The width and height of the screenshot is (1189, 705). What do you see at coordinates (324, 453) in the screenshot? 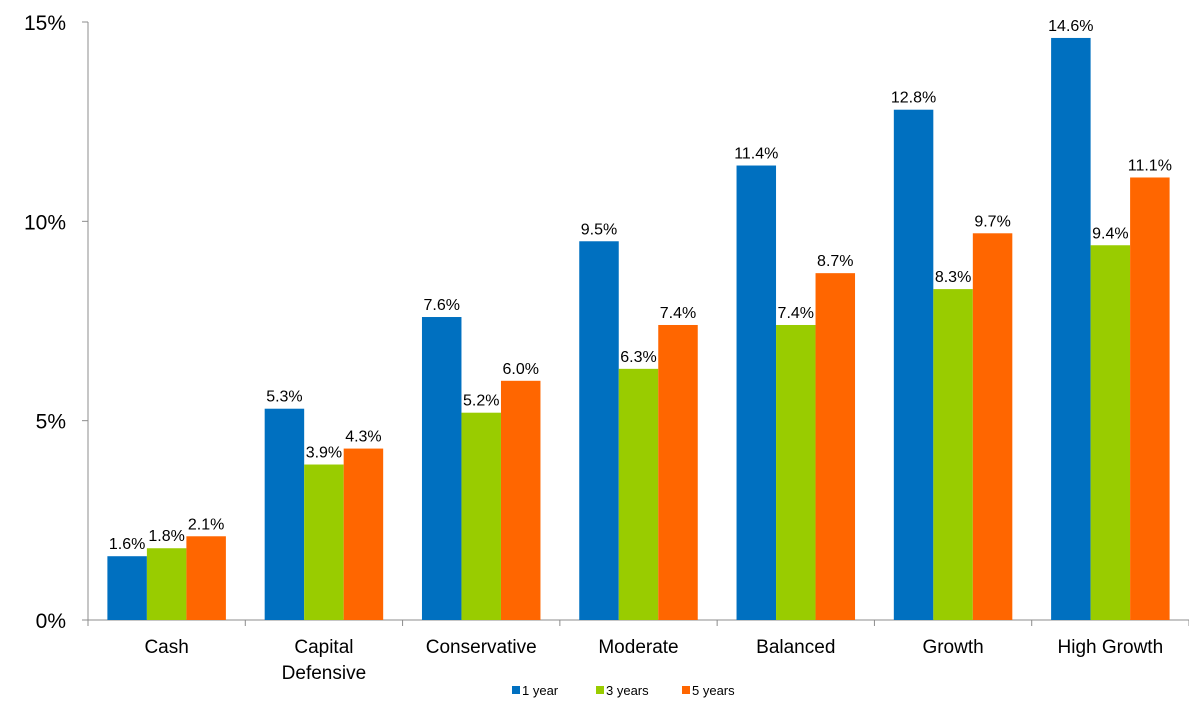
I see `data-label: 3.9%` at bounding box center [324, 453].